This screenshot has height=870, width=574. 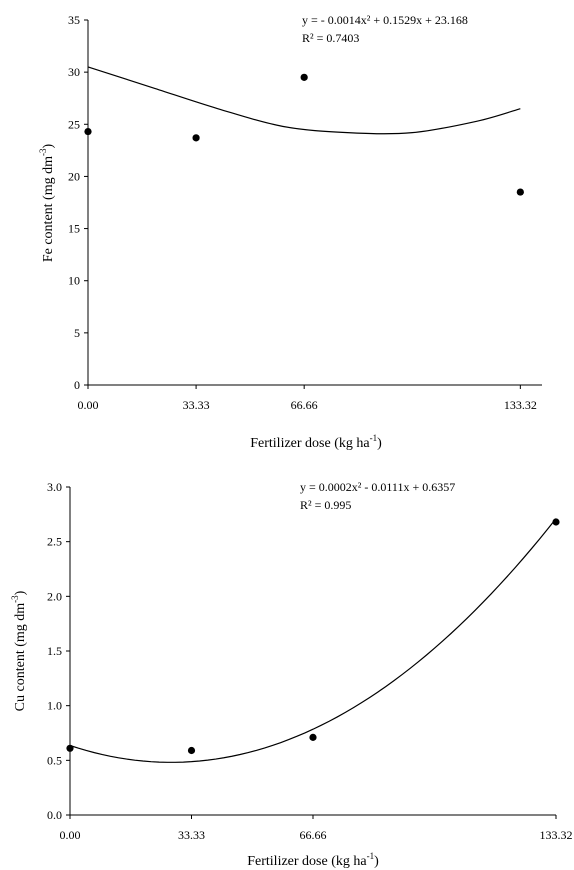 I want to click on fe-y-ticks: 0 5 10 15 20 25 30 35, so click(x=78, y=202).